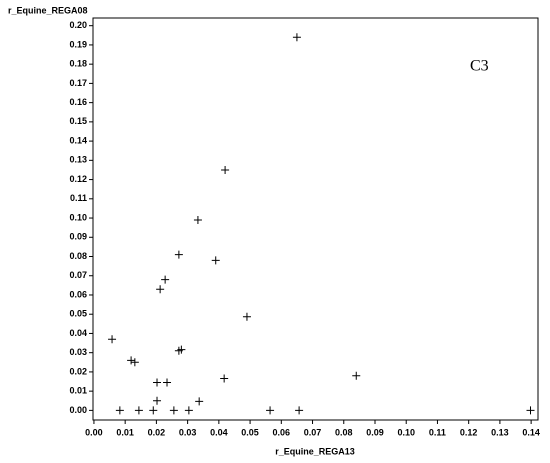 The width and height of the screenshot is (550, 463). What do you see at coordinates (78, 294) in the screenshot?
I see `y-tick-label: 0.06` at bounding box center [78, 294].